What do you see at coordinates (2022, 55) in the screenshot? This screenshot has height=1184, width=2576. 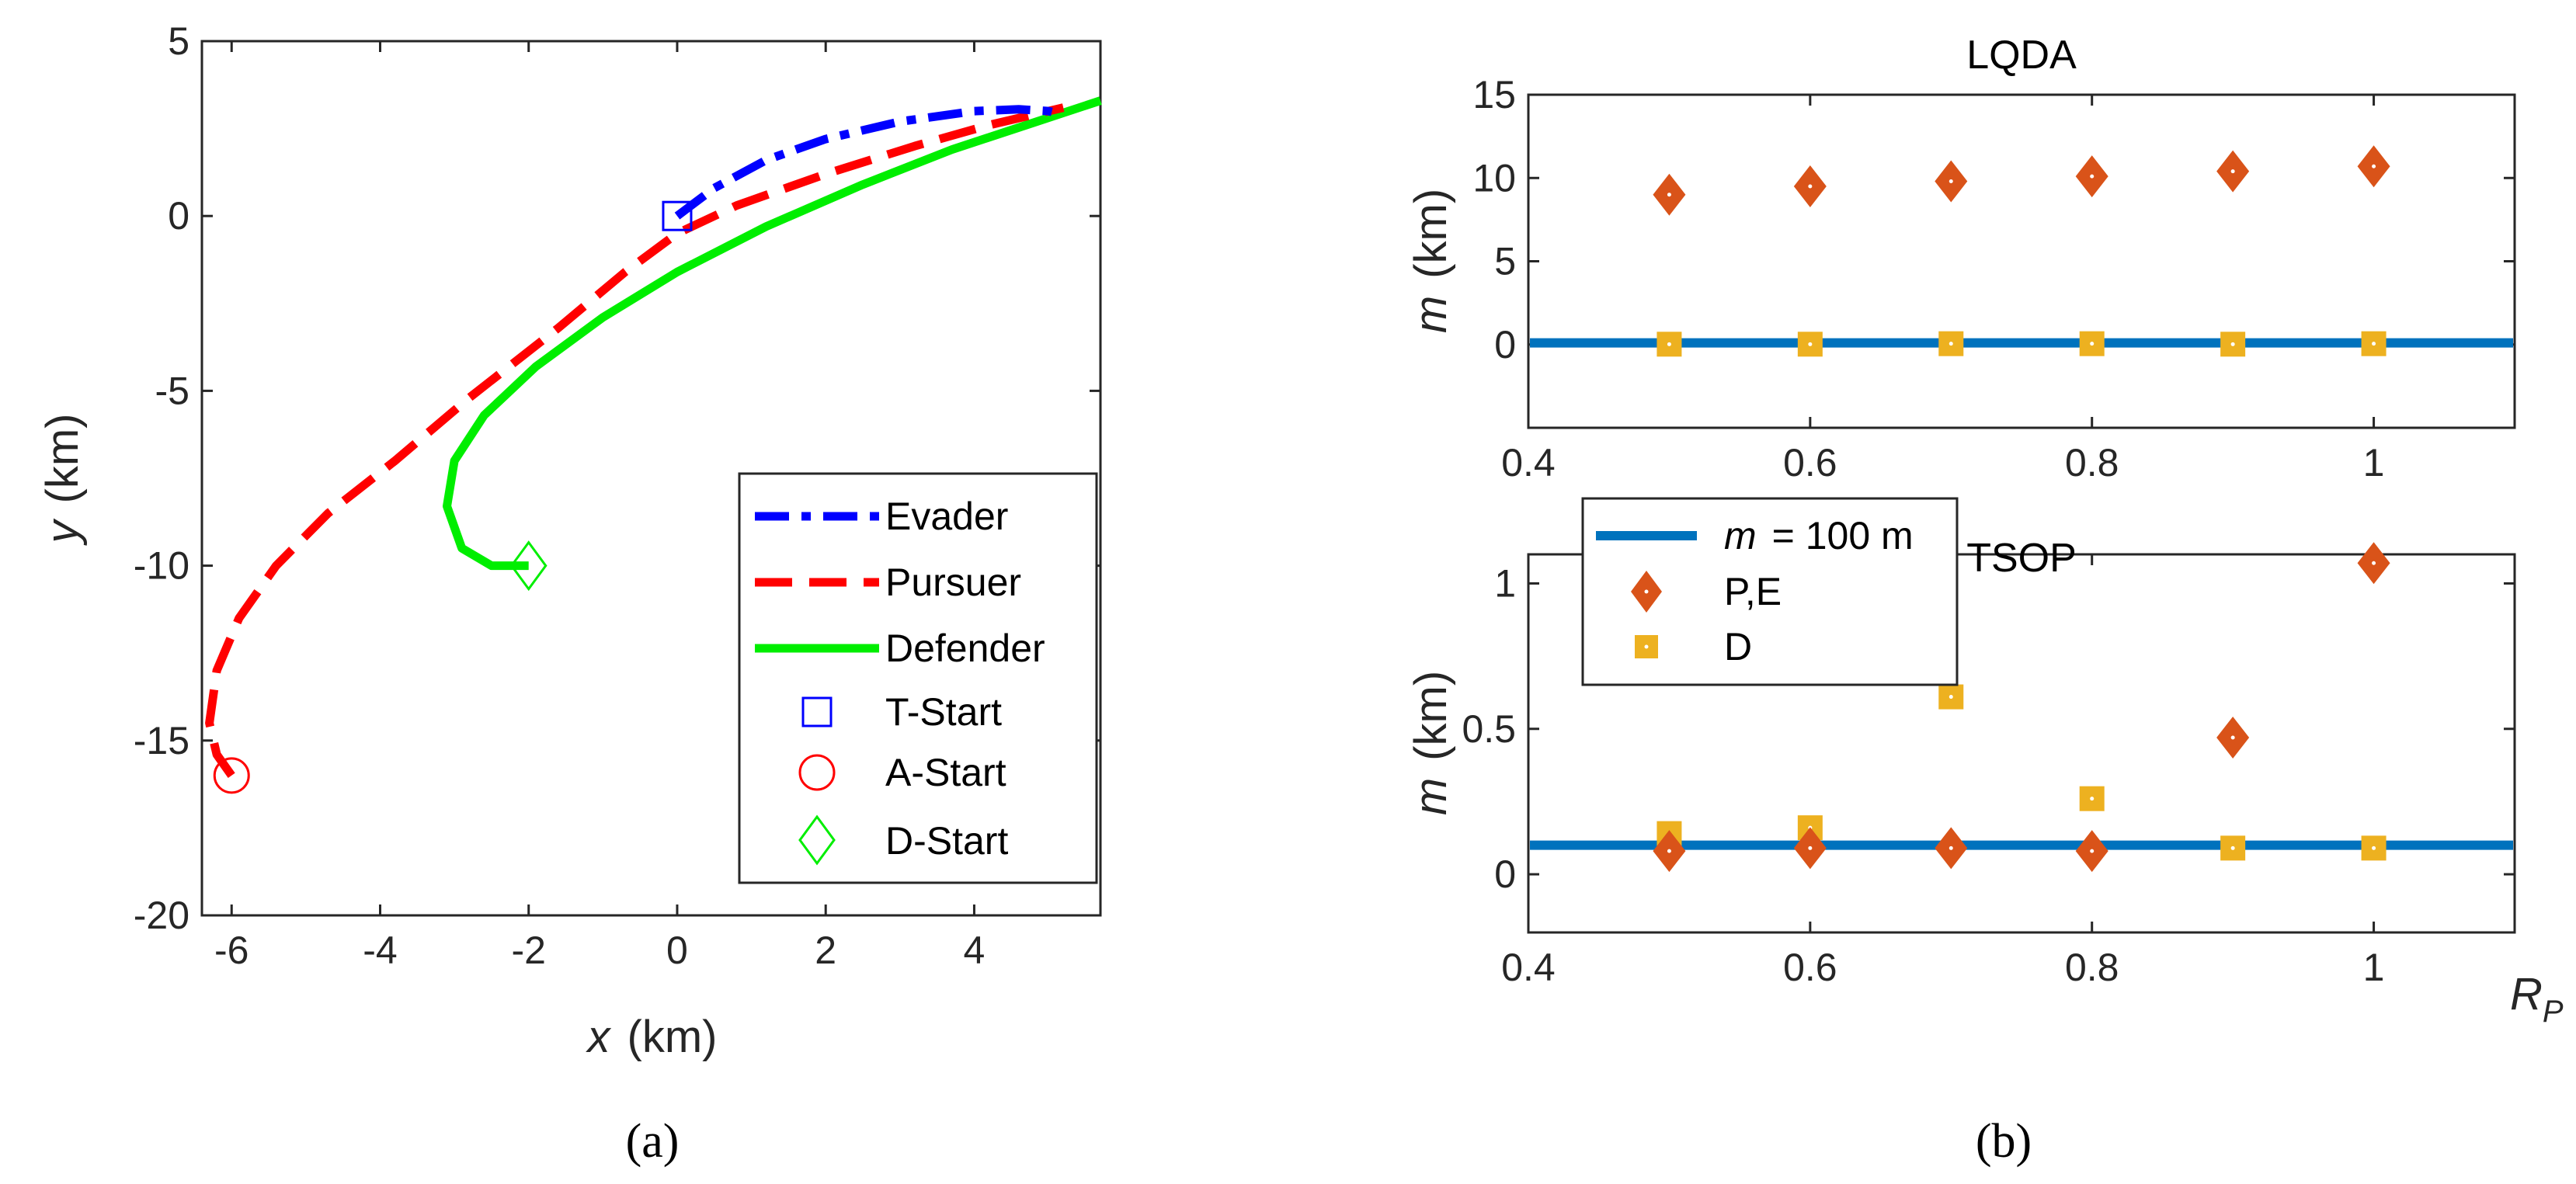 I see `plot-b-top-title: LQDA` at bounding box center [2022, 55].